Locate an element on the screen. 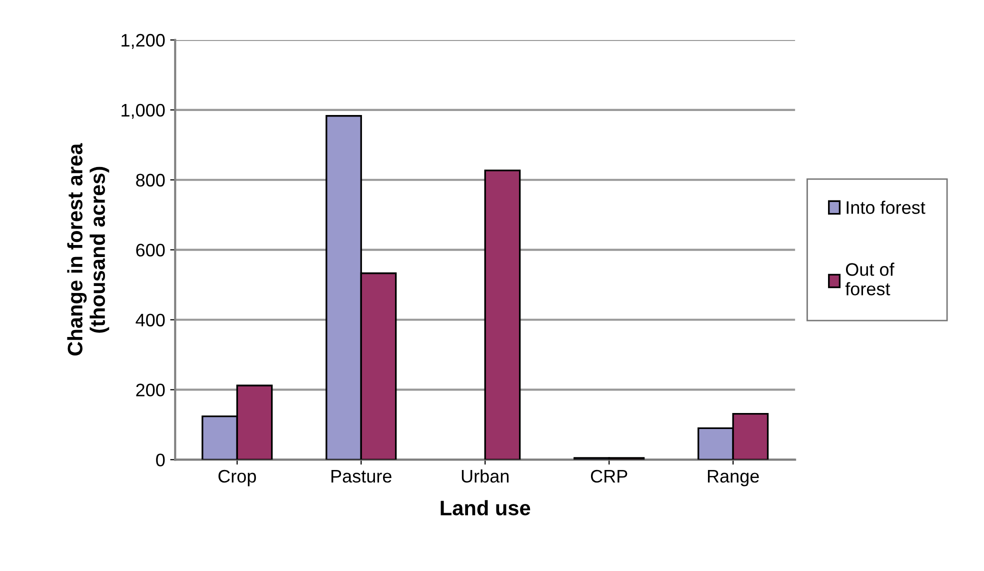 This screenshot has width=984, height=571. legend-label: Out of forest is located at coordinates (869, 279).